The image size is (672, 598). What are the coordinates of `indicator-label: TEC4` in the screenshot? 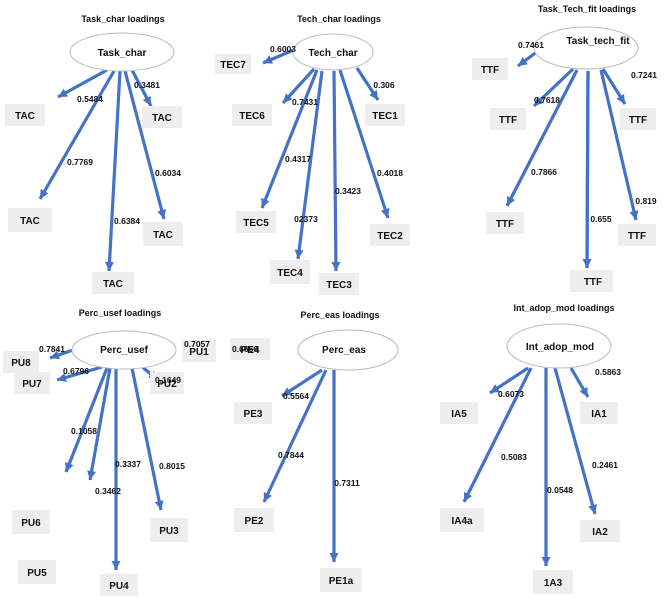 It's located at (290, 273).